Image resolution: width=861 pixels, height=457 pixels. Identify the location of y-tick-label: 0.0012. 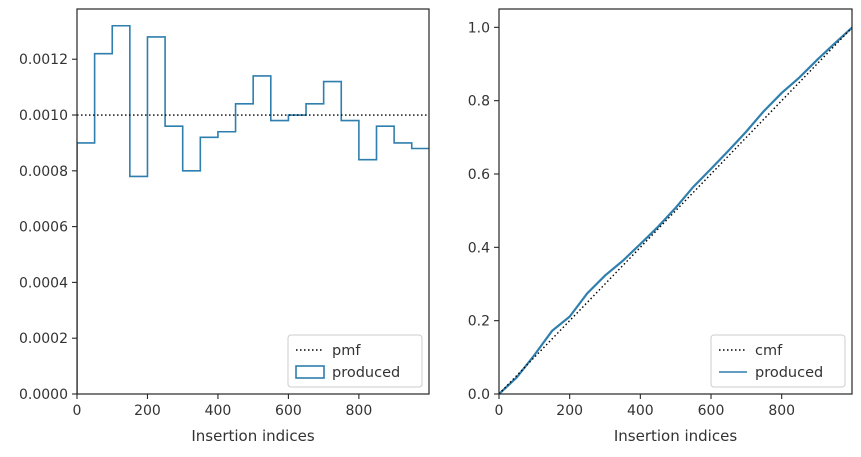
(43, 60).